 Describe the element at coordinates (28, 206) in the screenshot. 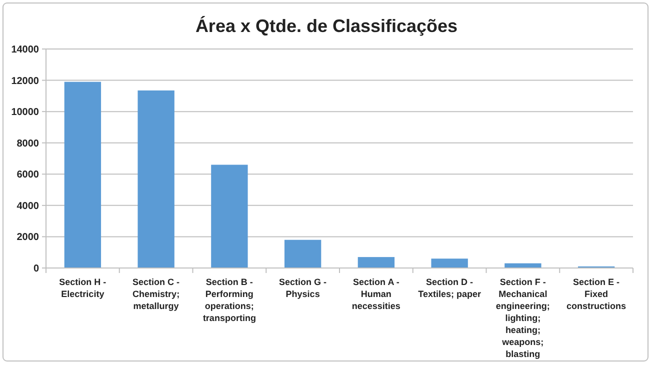

I see `y-tick-label: 4000` at that location.